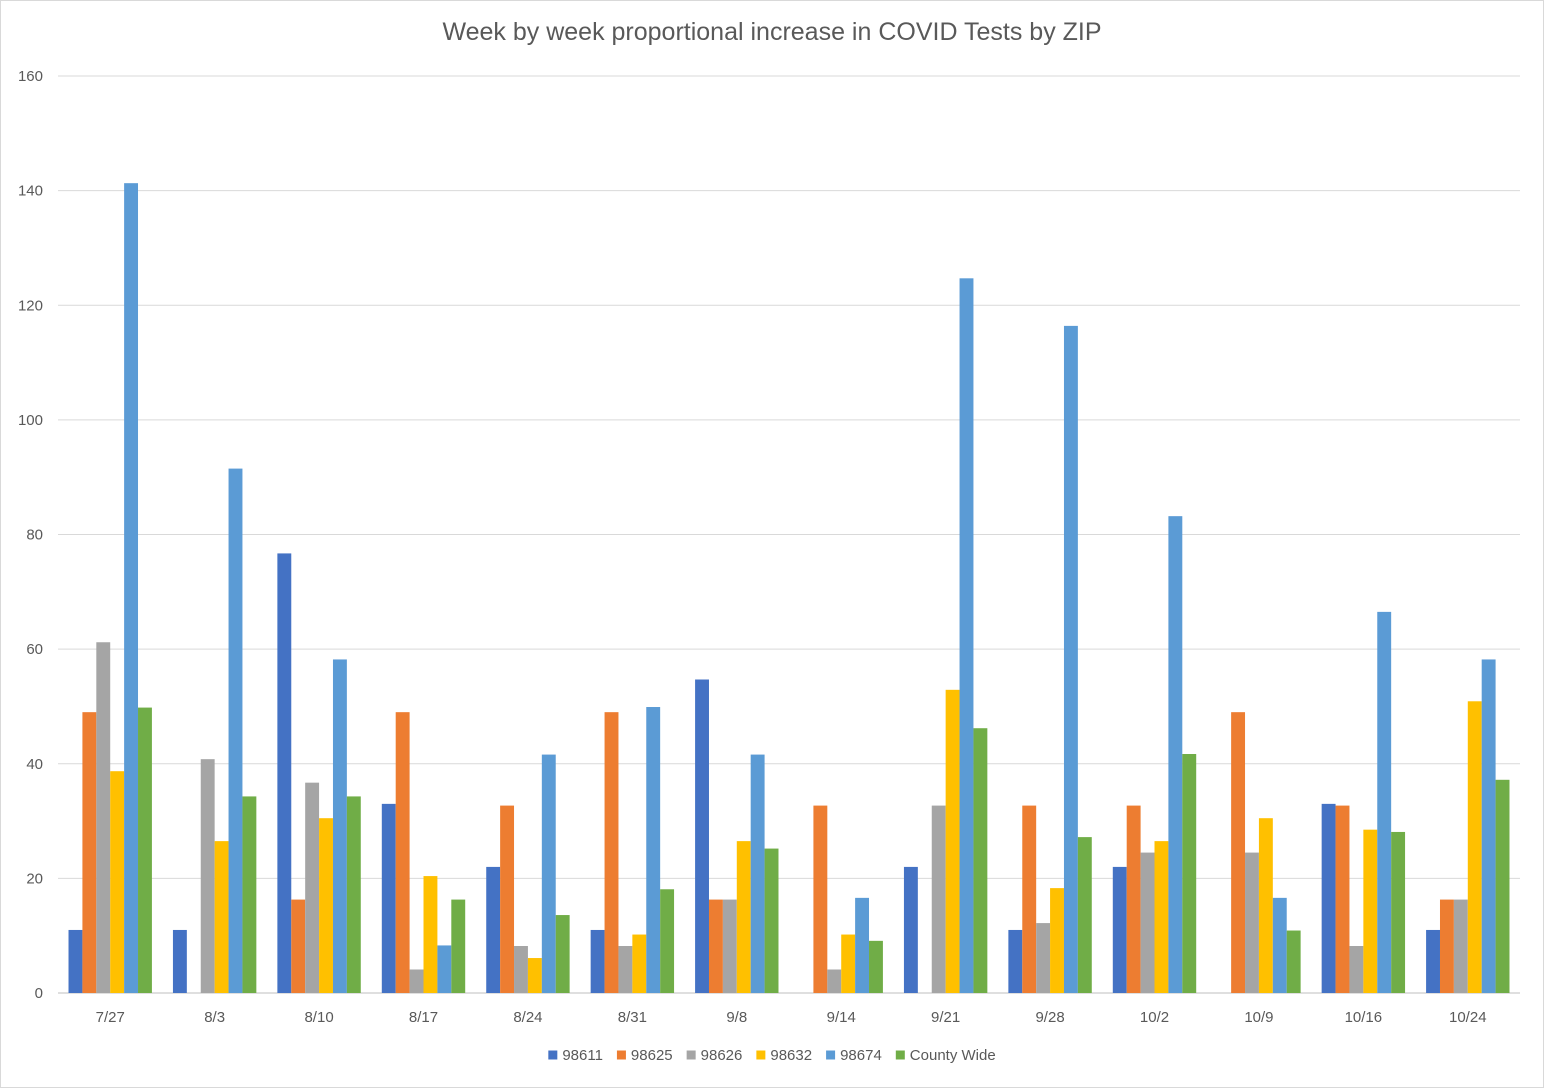 The image size is (1544, 1088). Describe the element at coordinates (34, 764) in the screenshot. I see `y-tick-label: 40` at that location.